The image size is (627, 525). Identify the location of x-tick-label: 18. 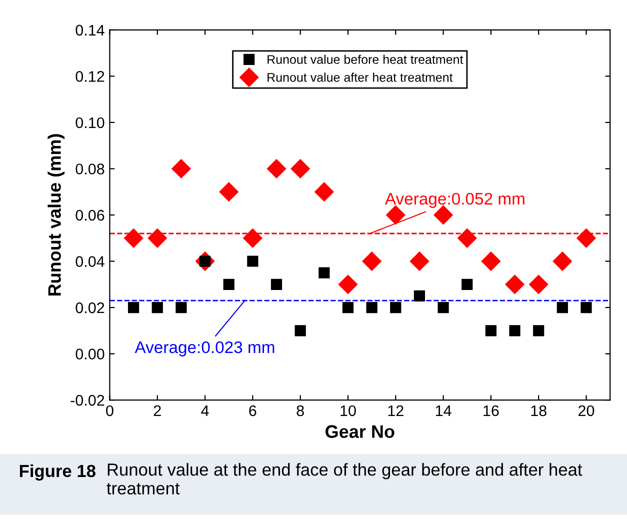
(538, 410).